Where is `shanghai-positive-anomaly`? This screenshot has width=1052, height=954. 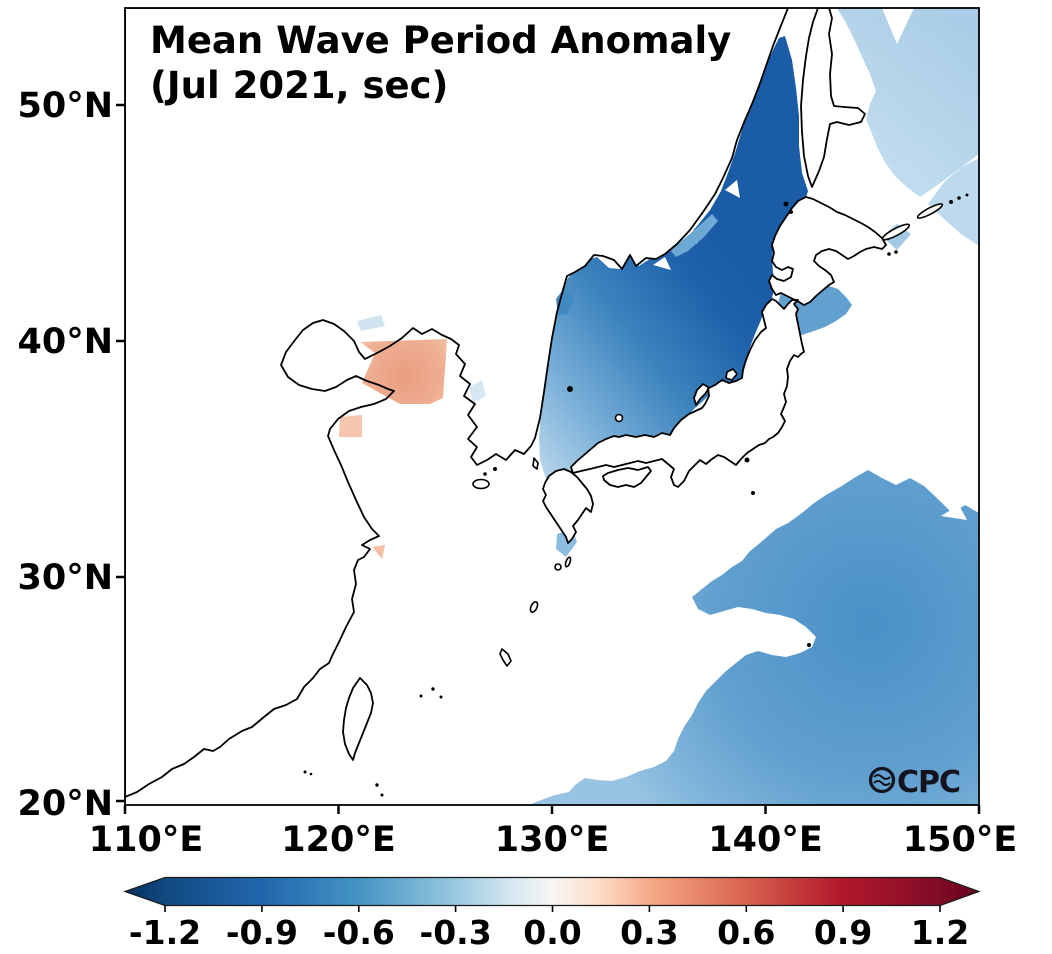
shanghai-positive-anomaly is located at coordinates (378, 552).